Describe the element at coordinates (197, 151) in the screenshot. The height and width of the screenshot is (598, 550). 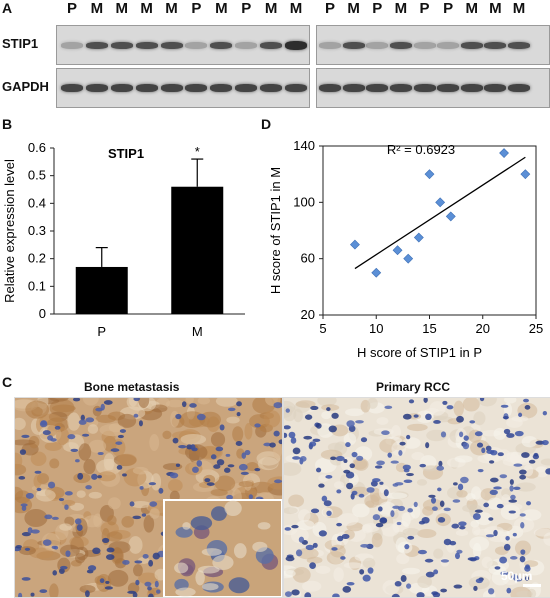
I see `significance-marker: *` at that location.